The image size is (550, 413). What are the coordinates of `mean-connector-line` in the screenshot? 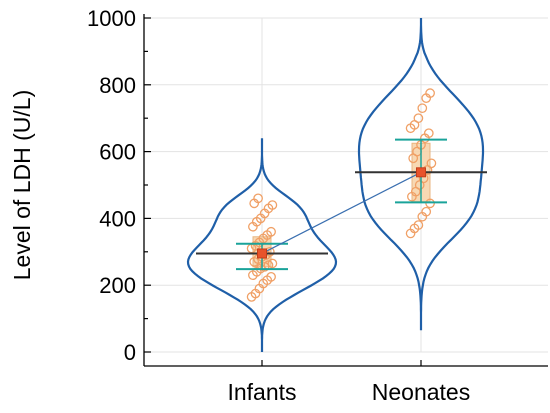 It's located at (341, 213).